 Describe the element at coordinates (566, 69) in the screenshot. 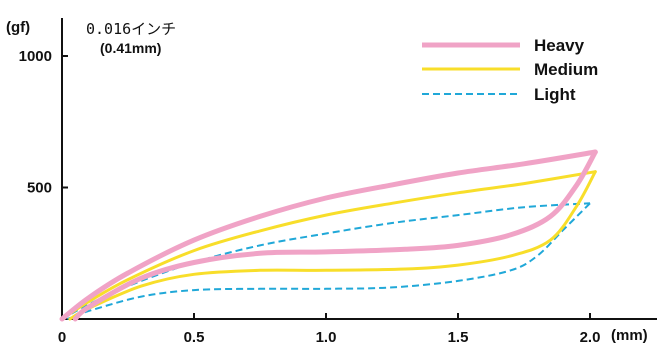

I see `legend-label-medium: Medium` at that location.